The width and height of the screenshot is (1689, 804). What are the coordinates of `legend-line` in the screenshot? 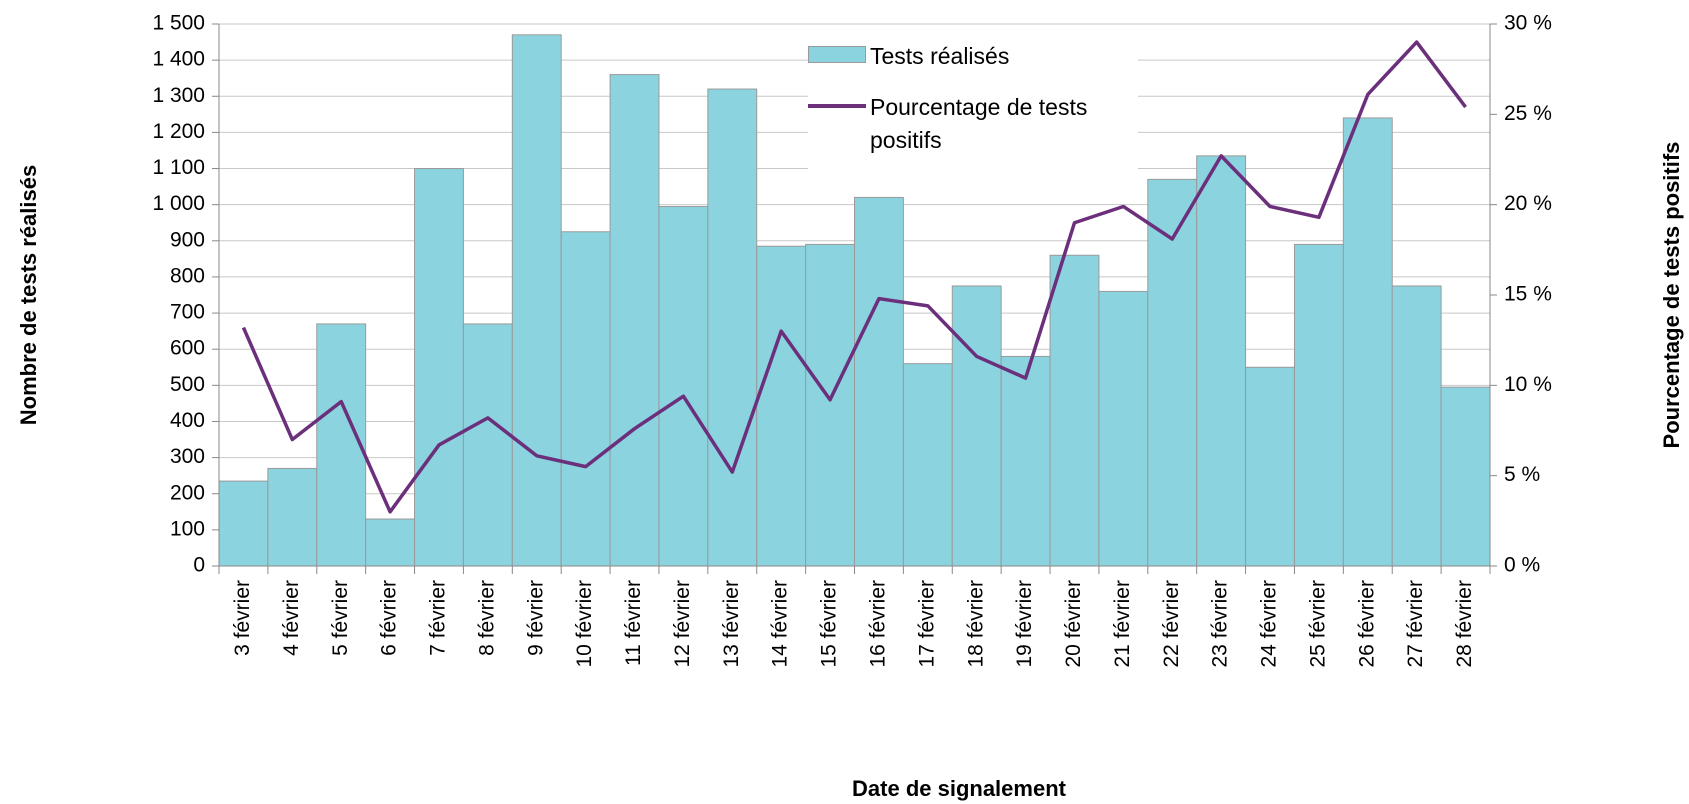 It's located at (837, 106).